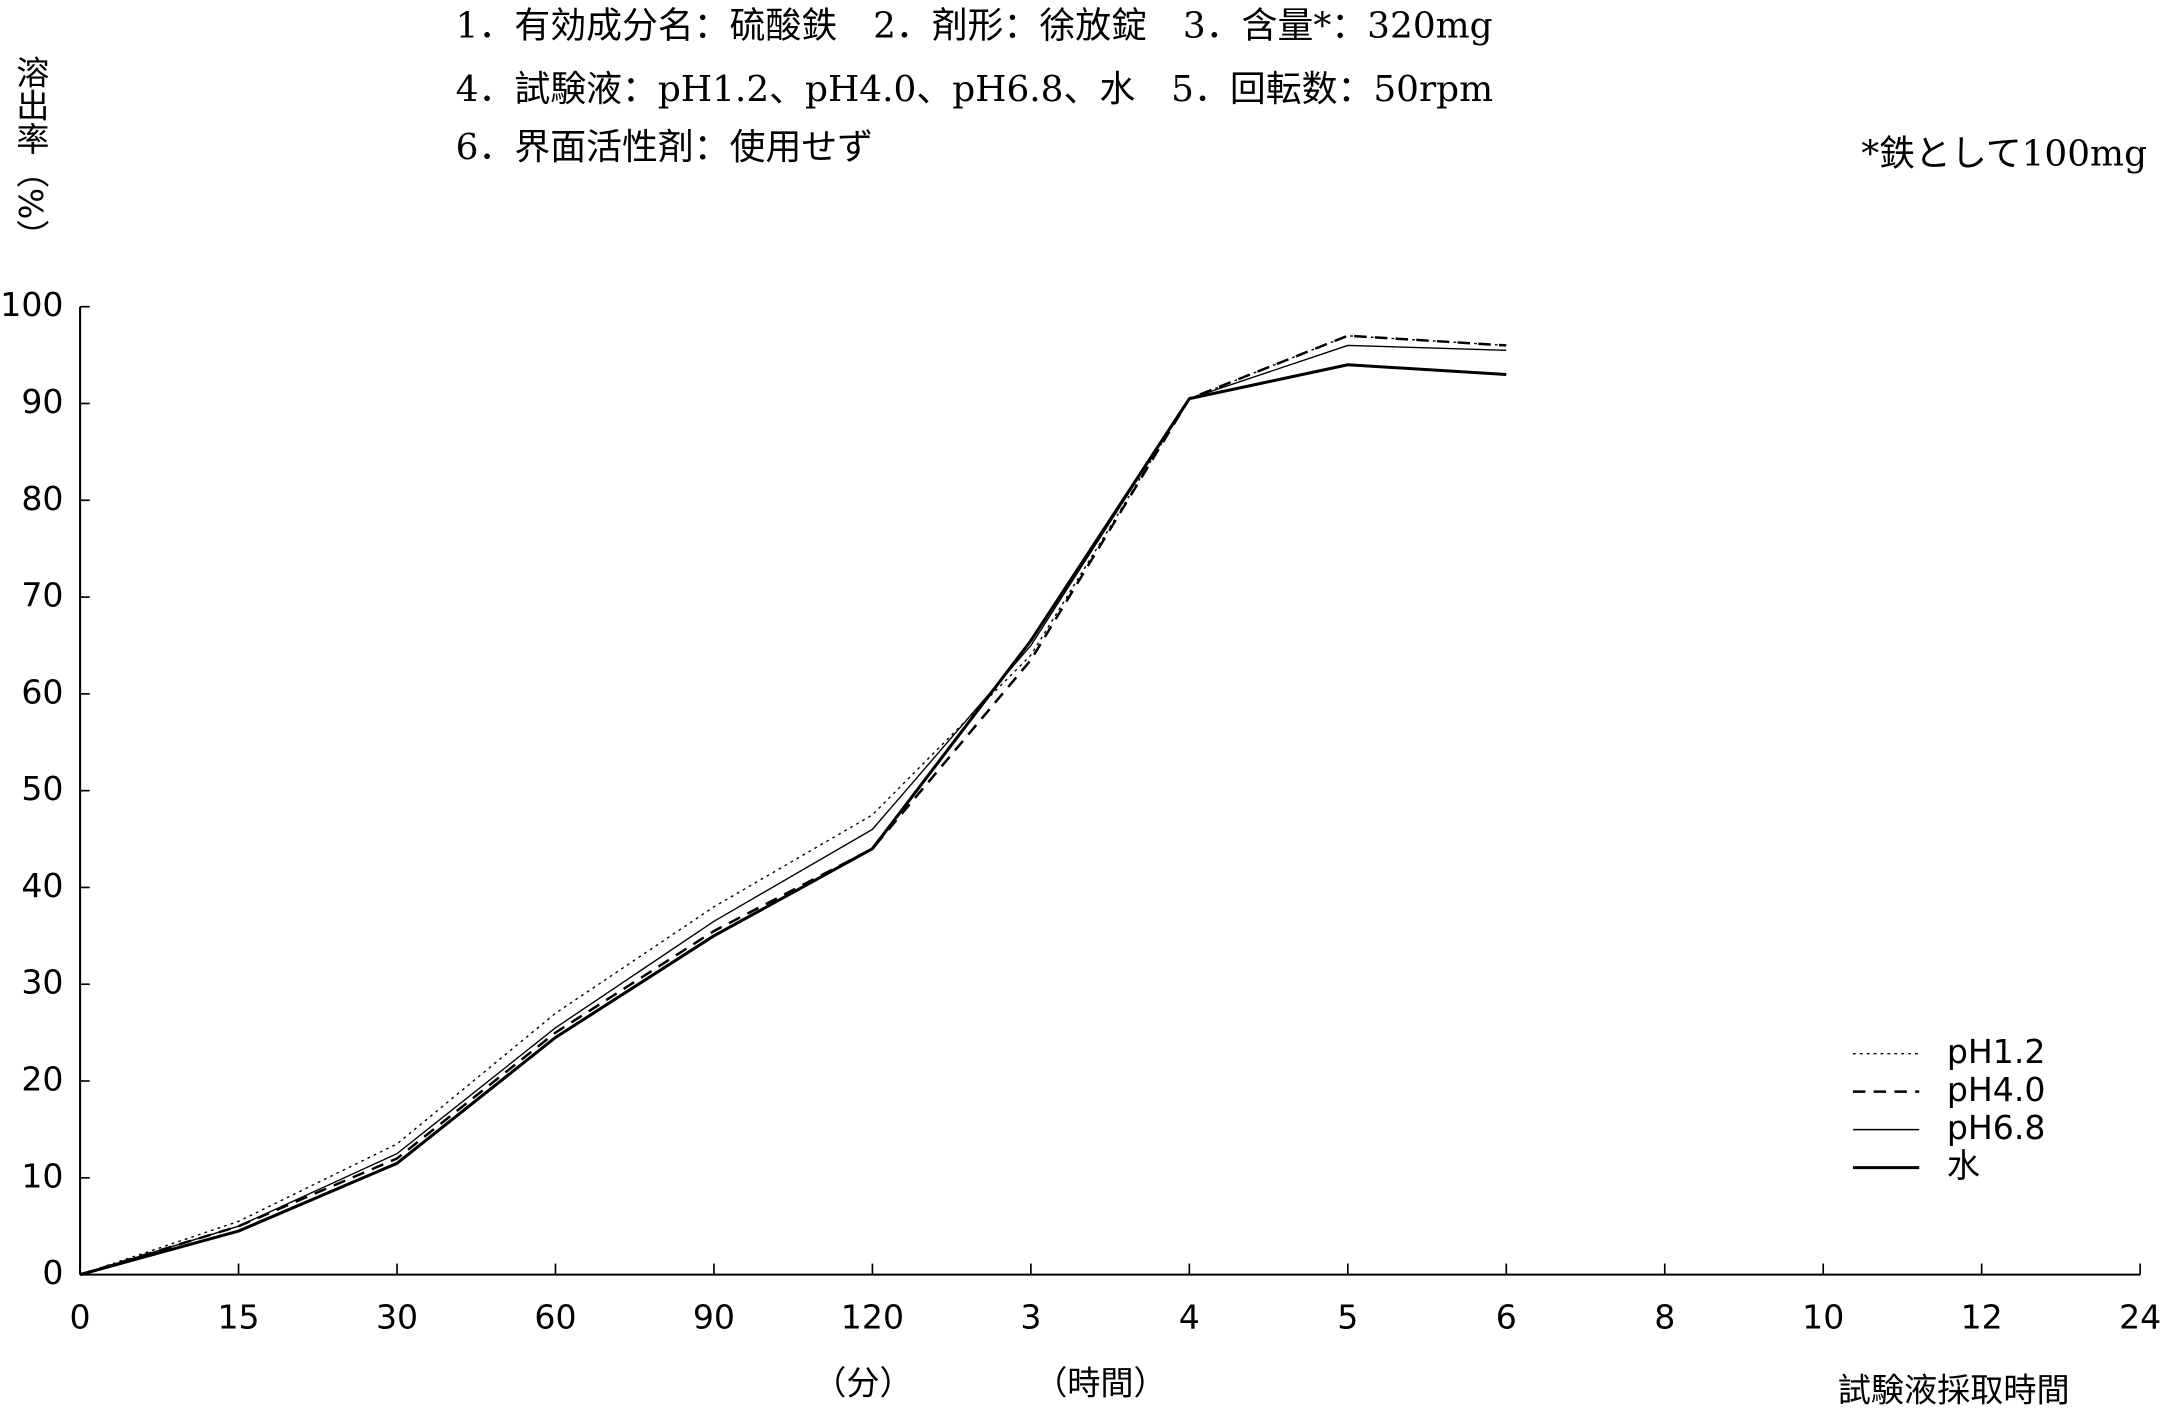  What do you see at coordinates (1982, 1316) in the screenshot?
I see `x-tick-label: 12` at bounding box center [1982, 1316].